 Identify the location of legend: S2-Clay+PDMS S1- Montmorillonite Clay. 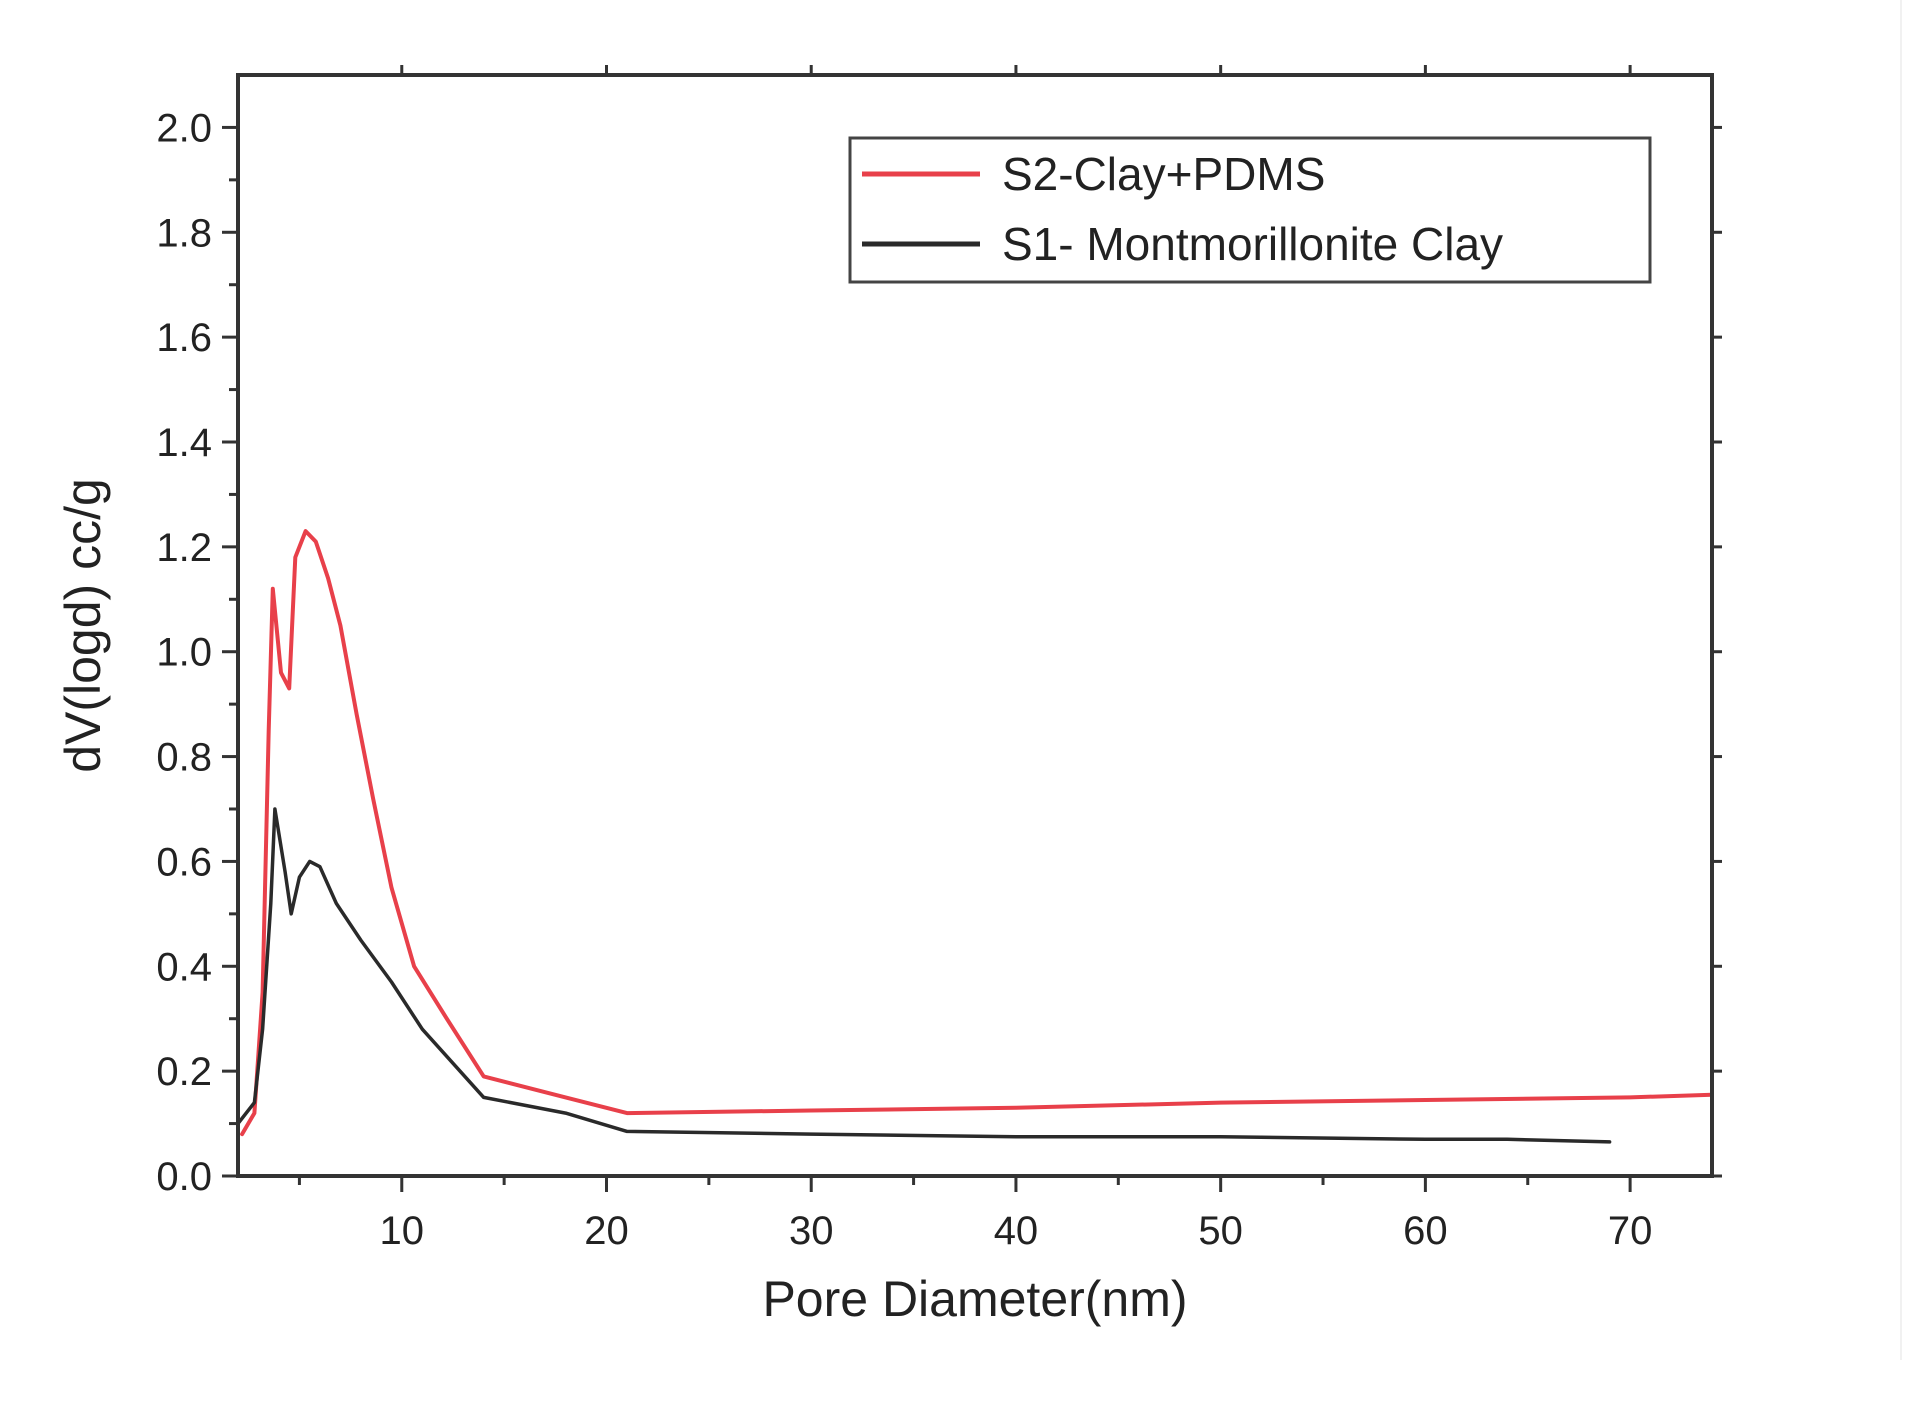
(1250, 210).